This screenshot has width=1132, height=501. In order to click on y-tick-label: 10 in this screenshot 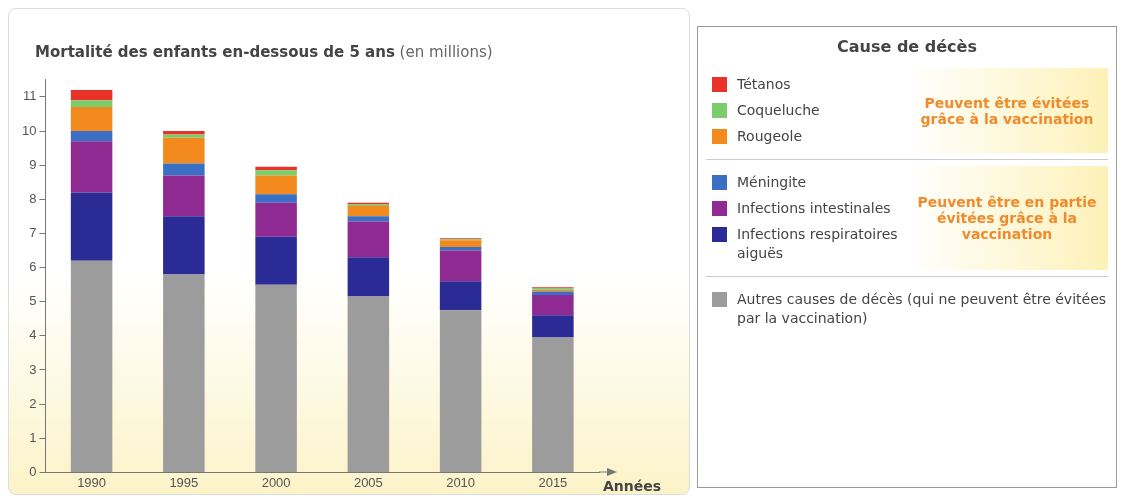, I will do `click(29, 130)`.